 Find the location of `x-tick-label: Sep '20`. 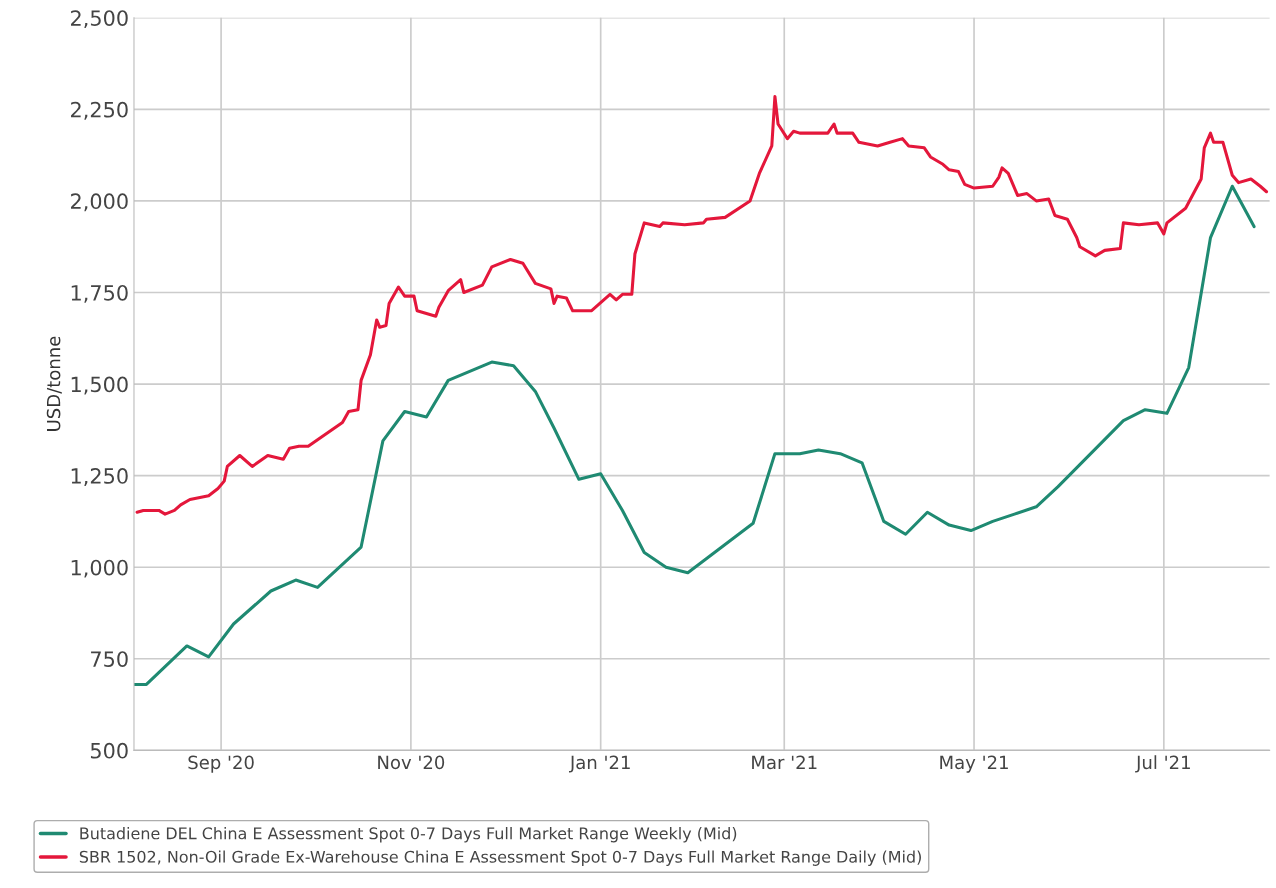

x-tick-label: Sep '20 is located at coordinates (221, 764).